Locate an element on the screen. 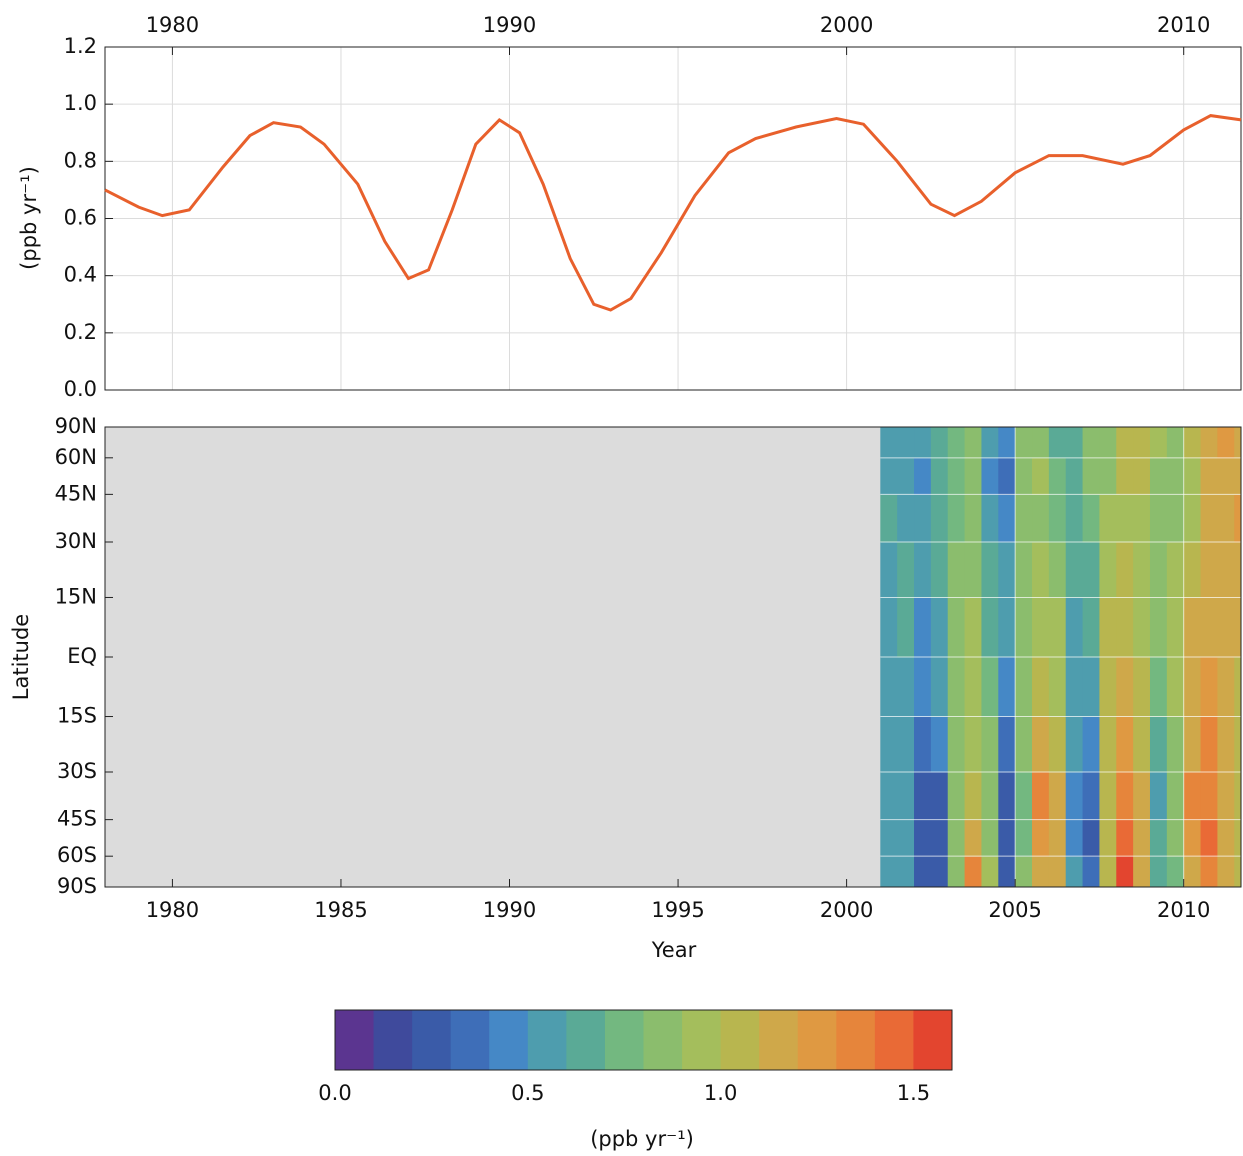 Image resolution: width=1243 pixels, height=1156 pixels. y-tick-label: 60S is located at coordinates (77, 855).